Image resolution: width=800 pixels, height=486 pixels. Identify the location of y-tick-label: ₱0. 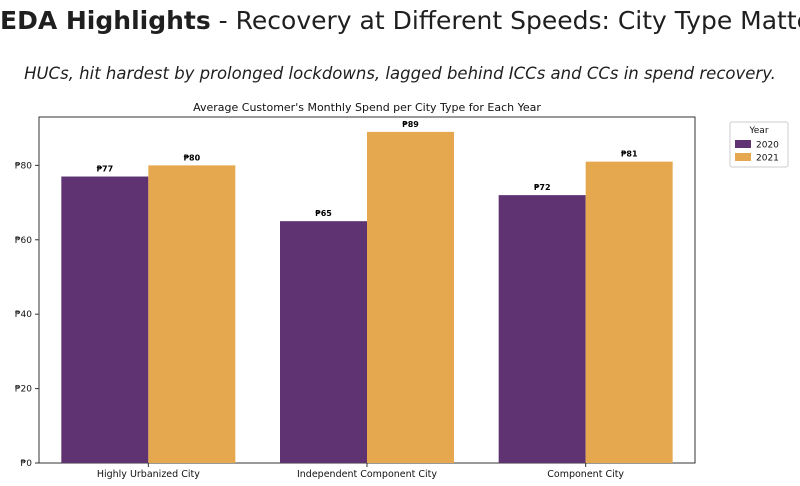
(27, 464).